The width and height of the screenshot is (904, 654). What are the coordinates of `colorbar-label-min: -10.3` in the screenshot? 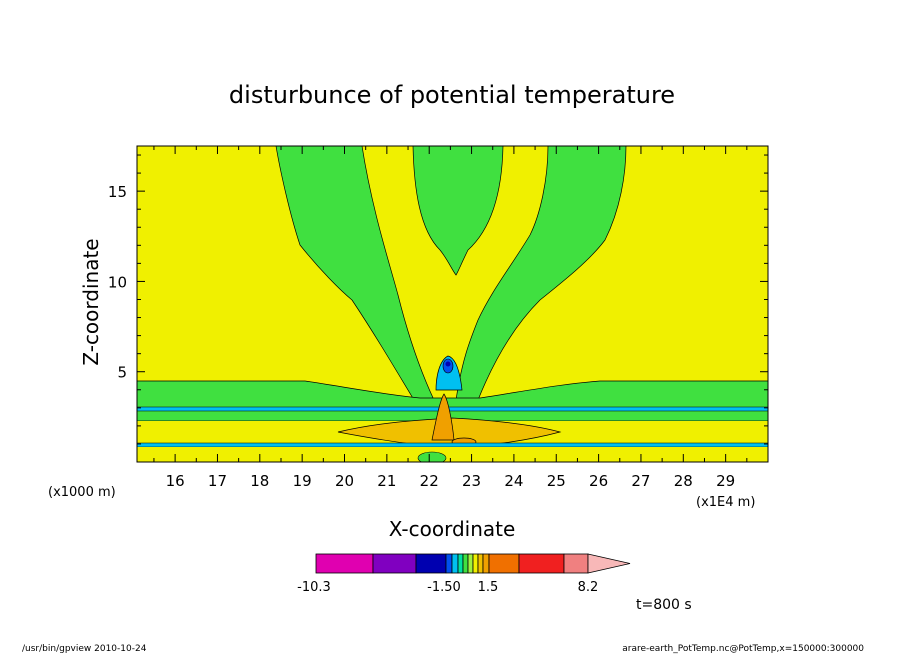 It's located at (314, 587).